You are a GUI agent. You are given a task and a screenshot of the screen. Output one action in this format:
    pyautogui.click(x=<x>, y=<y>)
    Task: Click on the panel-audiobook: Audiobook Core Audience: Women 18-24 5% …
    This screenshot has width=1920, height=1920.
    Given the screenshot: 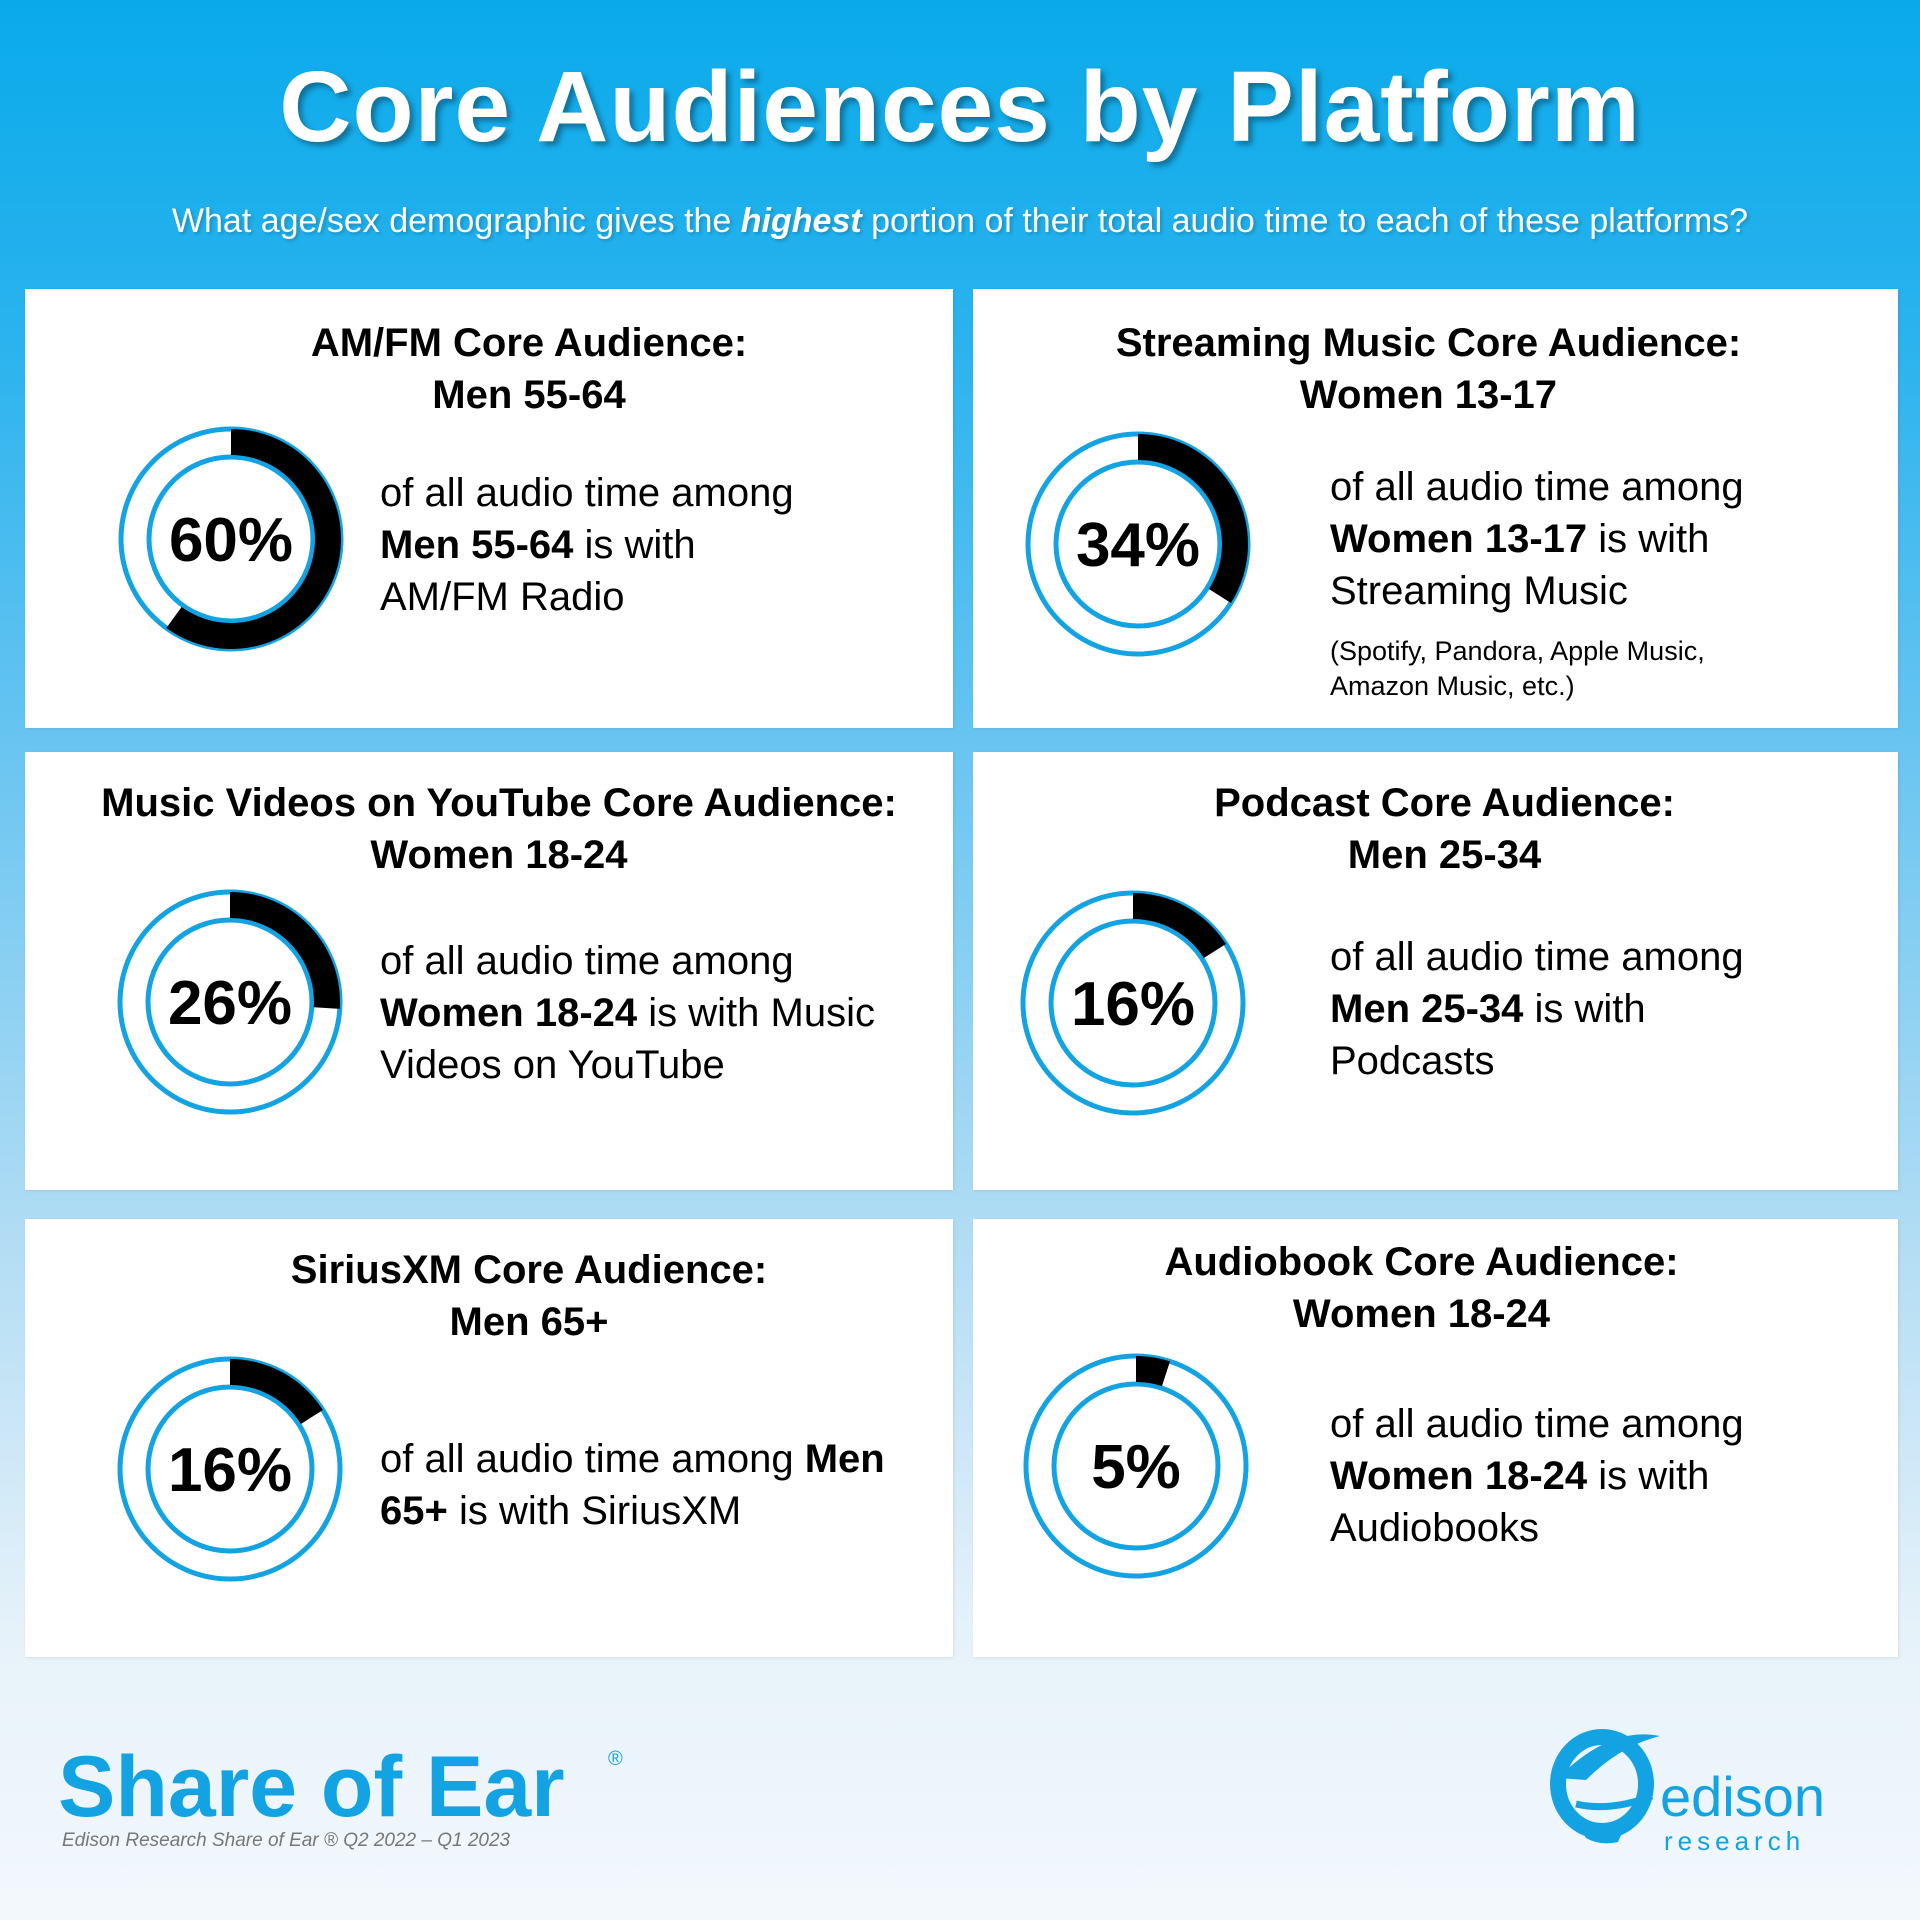 What is the action you would take?
    pyautogui.click(x=1435, y=1438)
    